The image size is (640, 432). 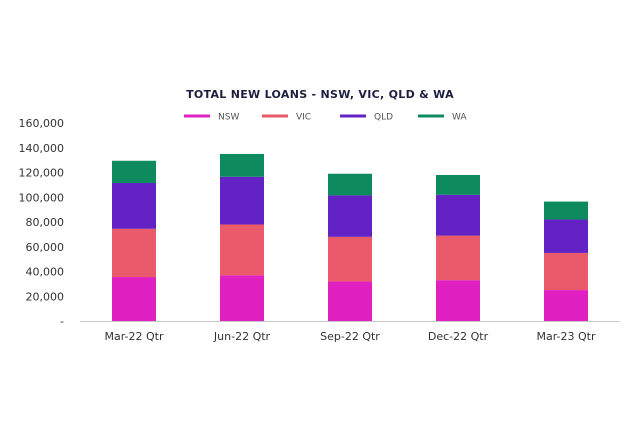 What do you see at coordinates (228, 118) in the screenshot?
I see `legend-label: NSW` at bounding box center [228, 118].